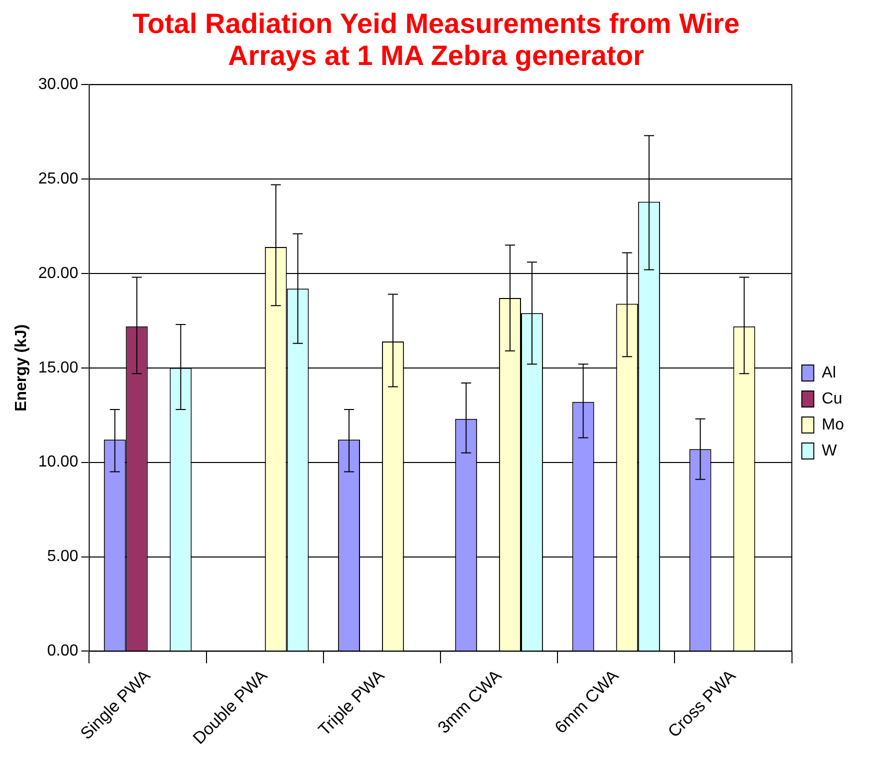 The width and height of the screenshot is (872, 775). What do you see at coordinates (58, 367) in the screenshot?
I see `y-tick-label: 15.00` at bounding box center [58, 367].